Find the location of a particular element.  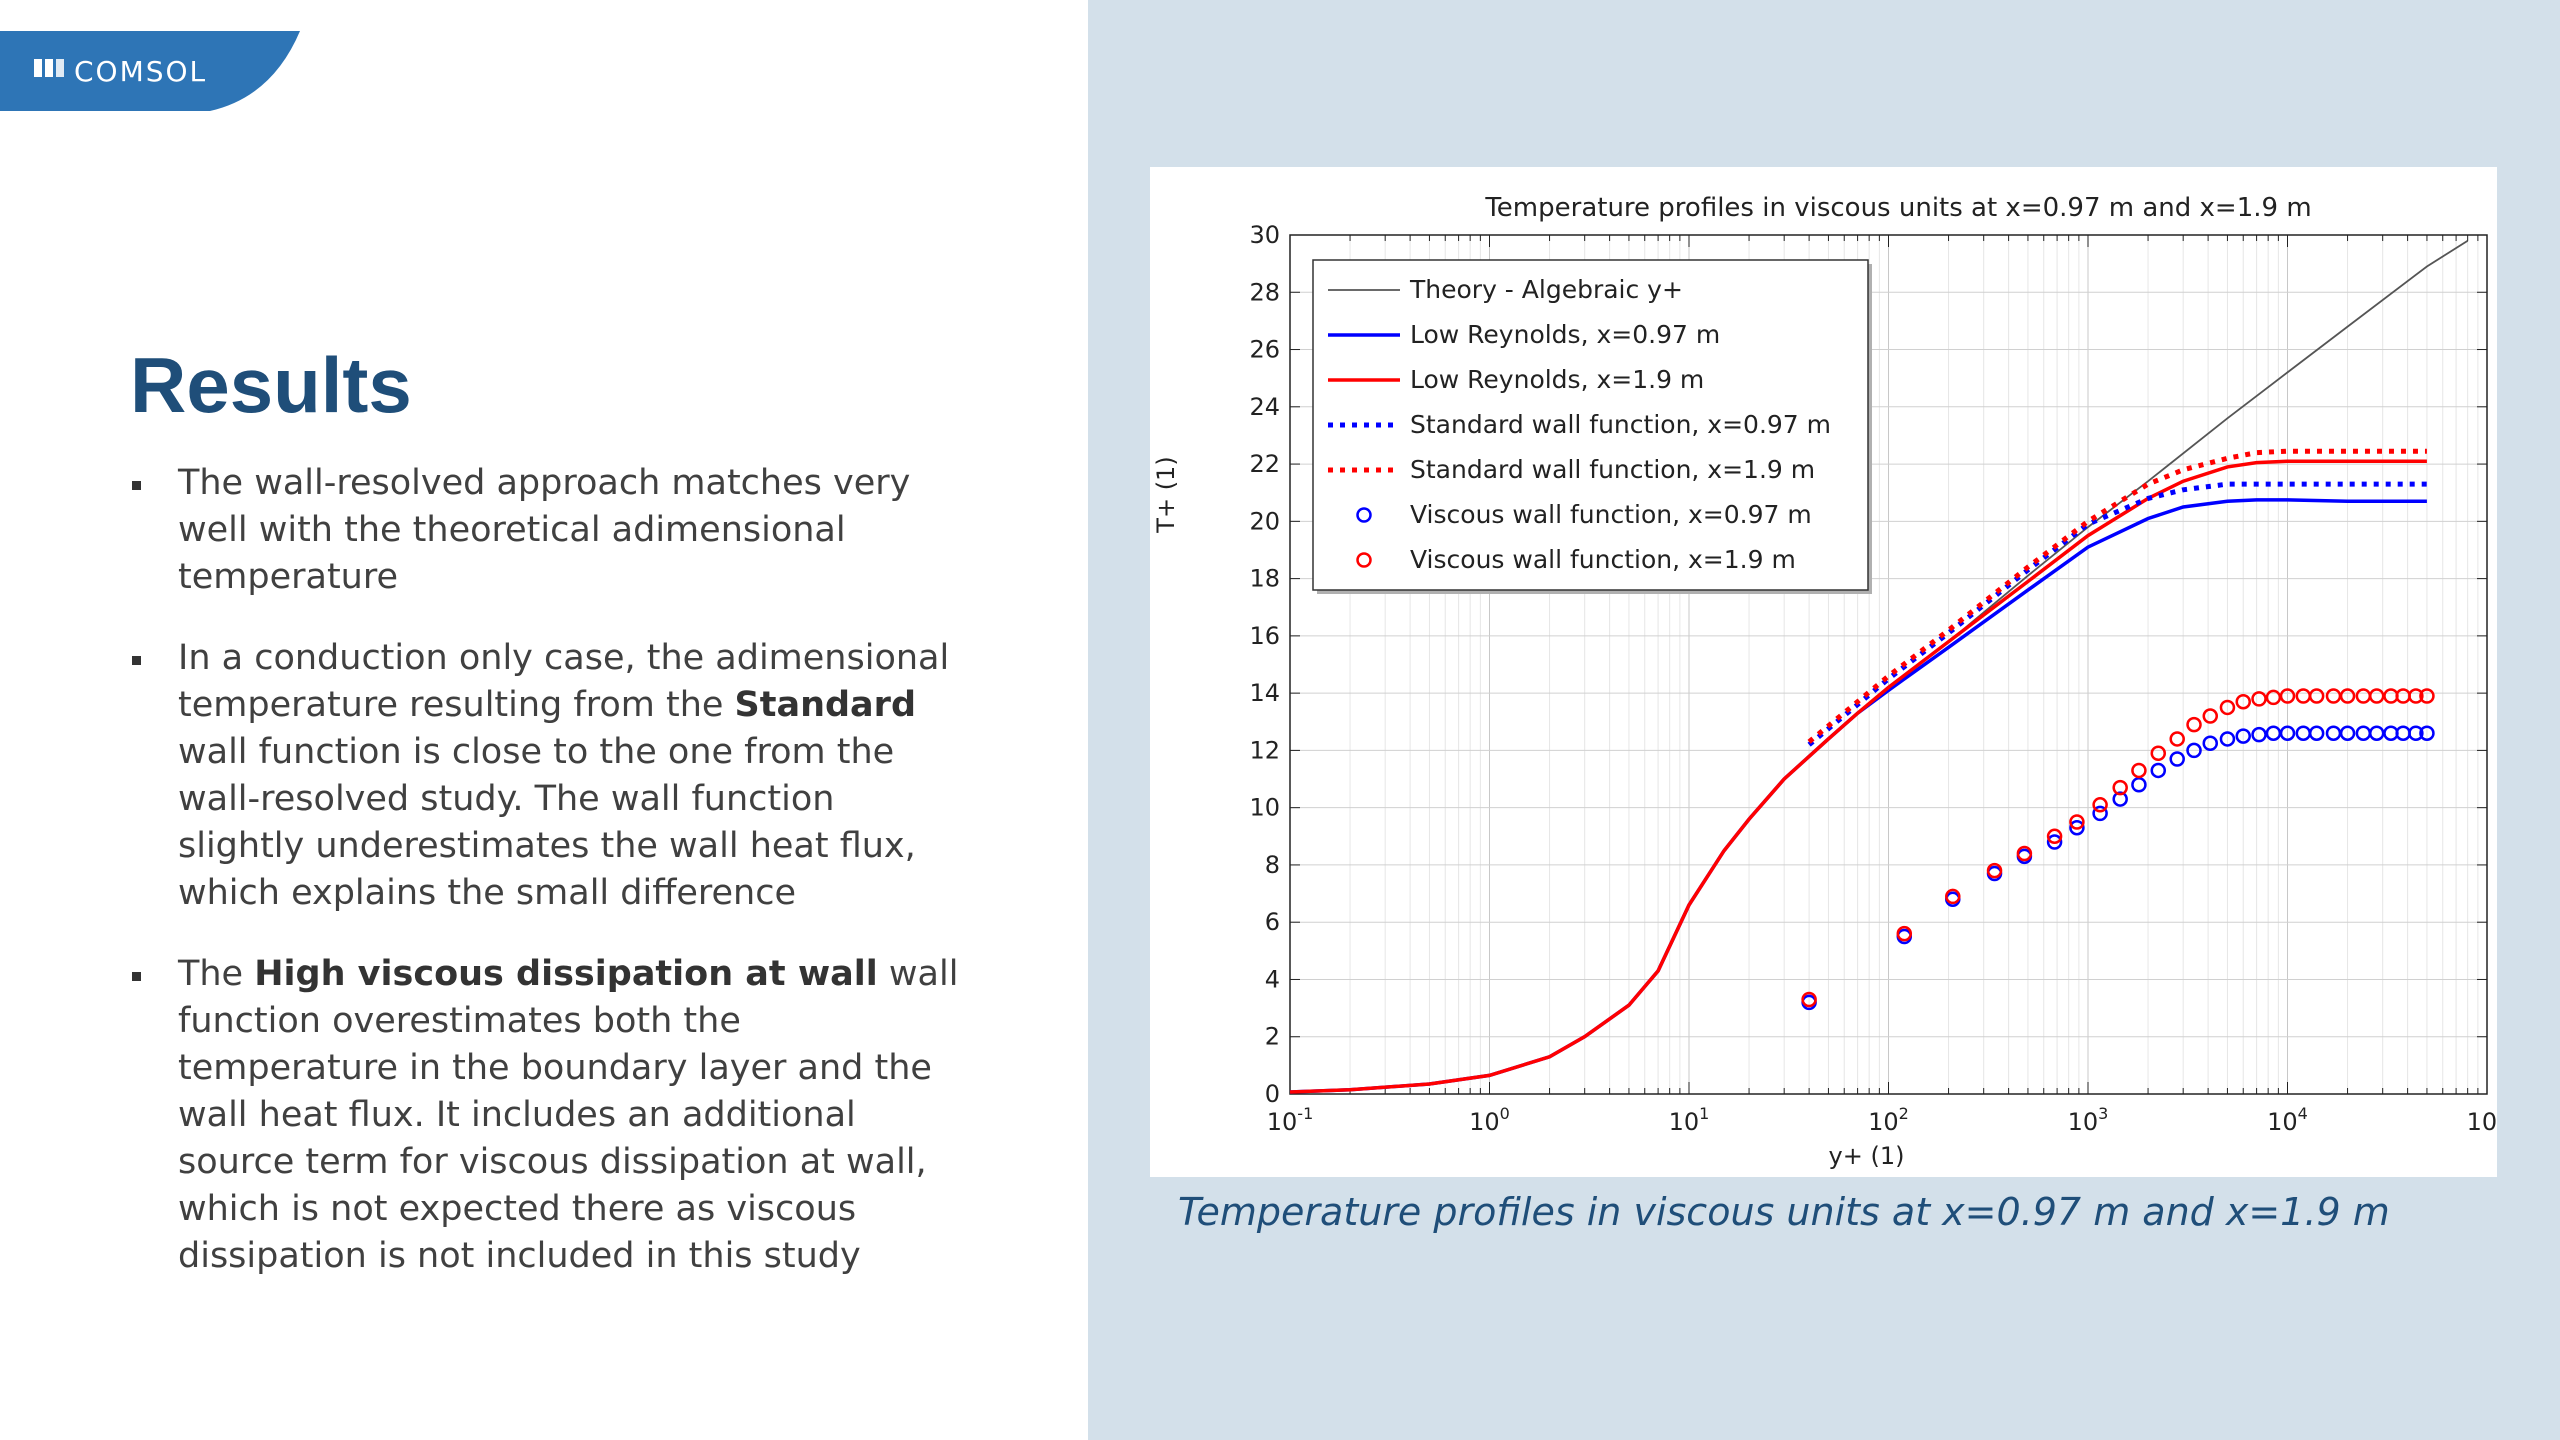

brand-name: COMSOL is located at coordinates (141, 71).